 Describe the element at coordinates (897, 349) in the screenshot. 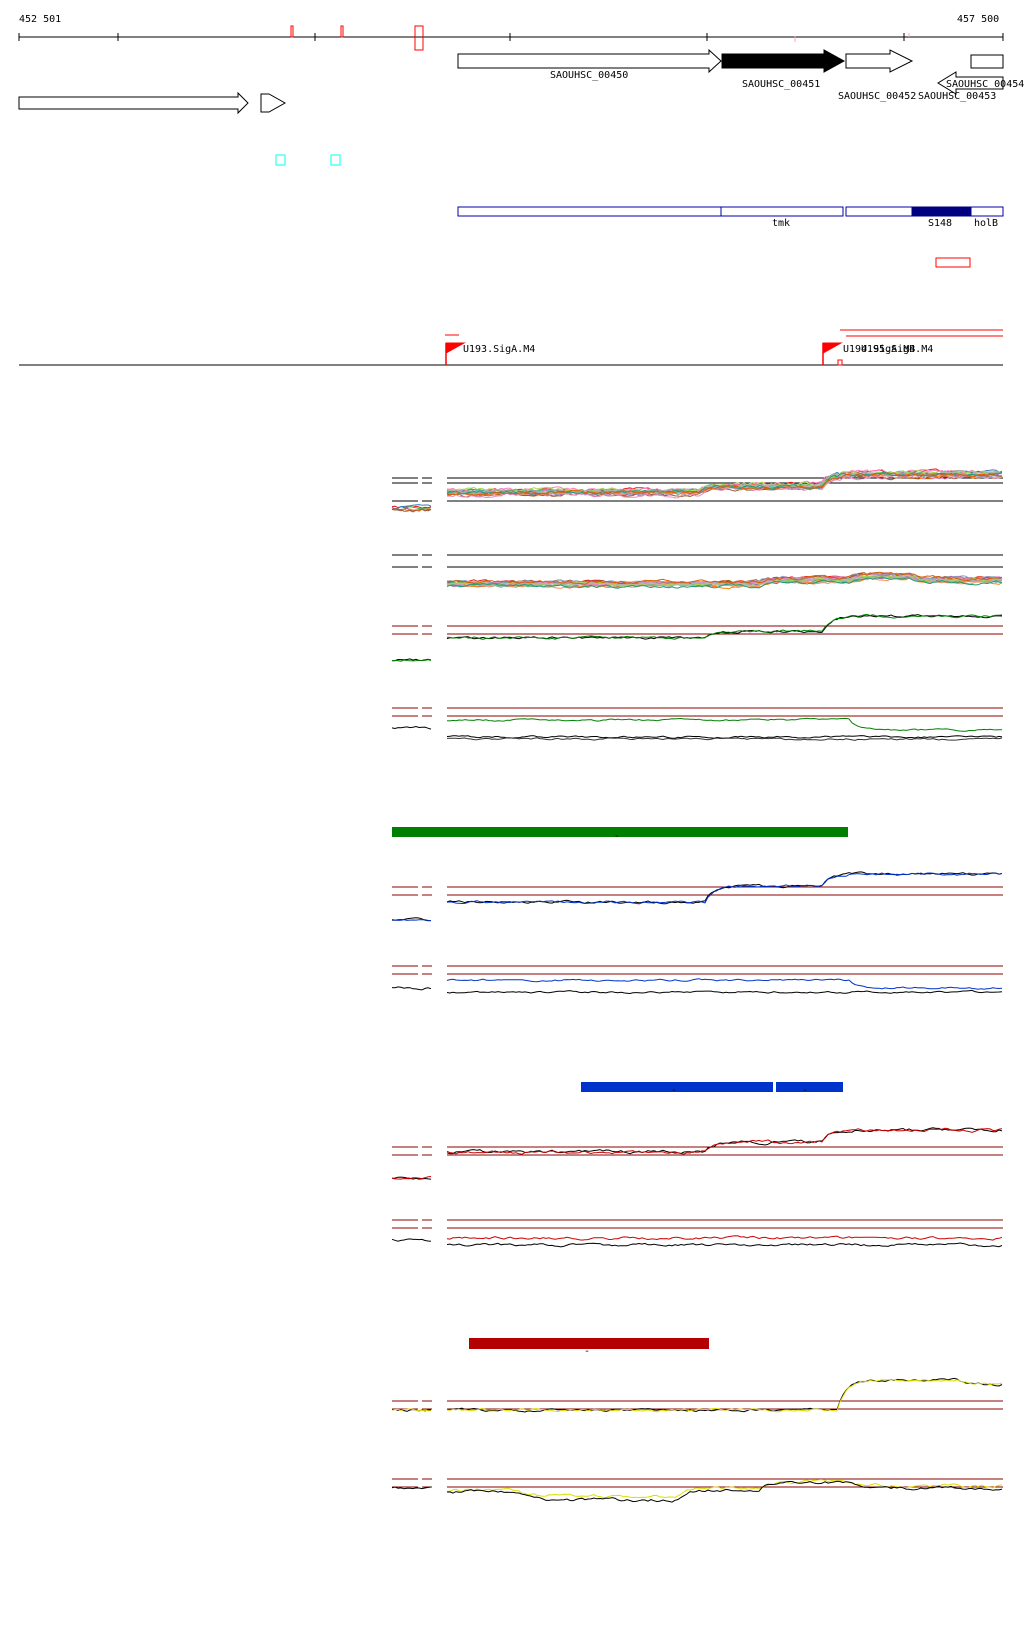

I see `promoter-label-U195: U195.SigB.M4` at that location.